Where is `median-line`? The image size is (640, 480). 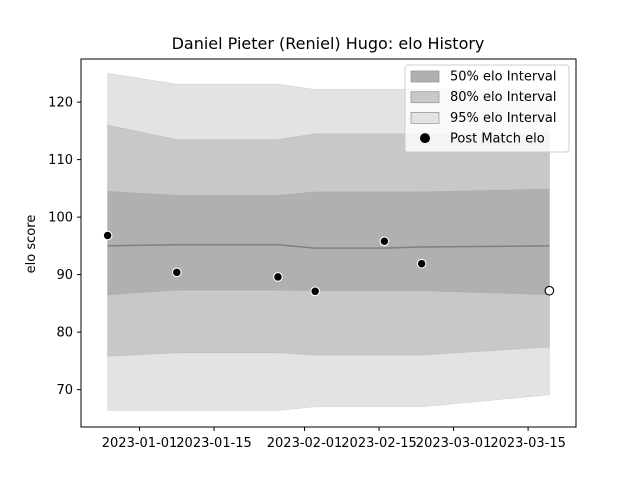
median-line is located at coordinates (328, 246).